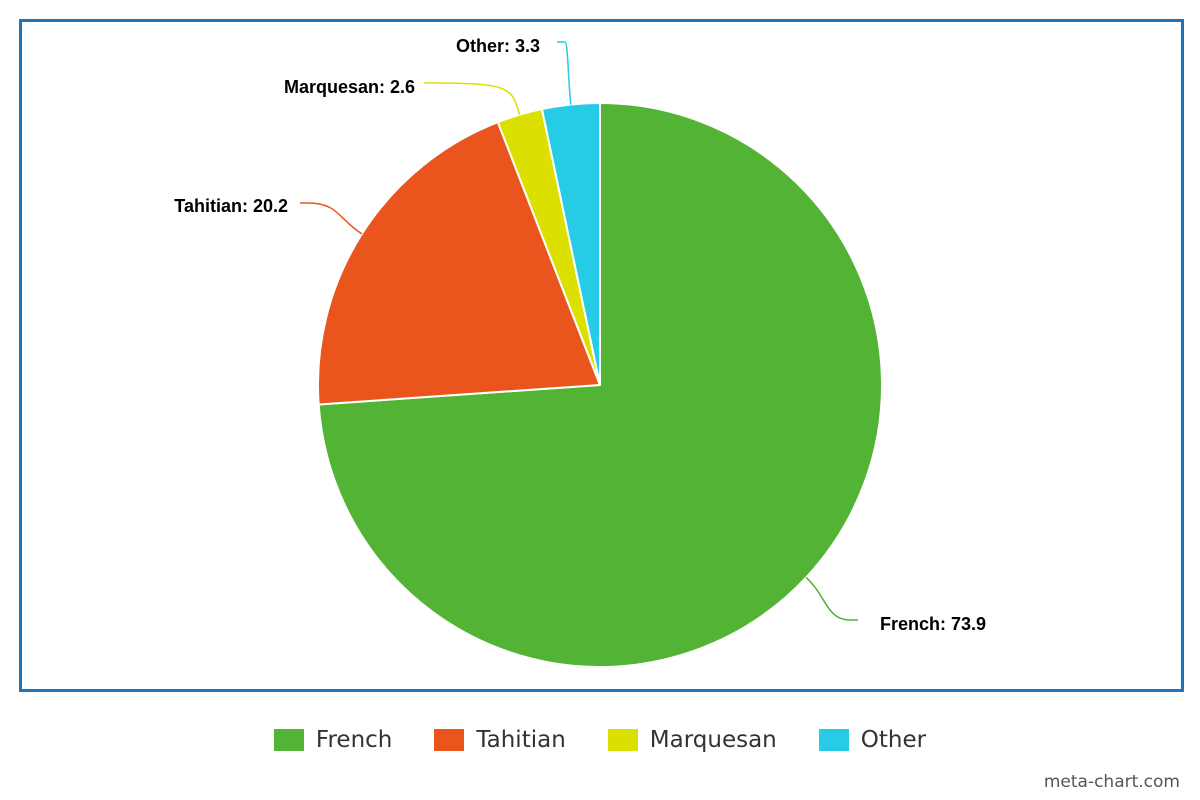 This screenshot has width=1200, height=800. I want to click on legend-item-french: French, so click(333, 740).